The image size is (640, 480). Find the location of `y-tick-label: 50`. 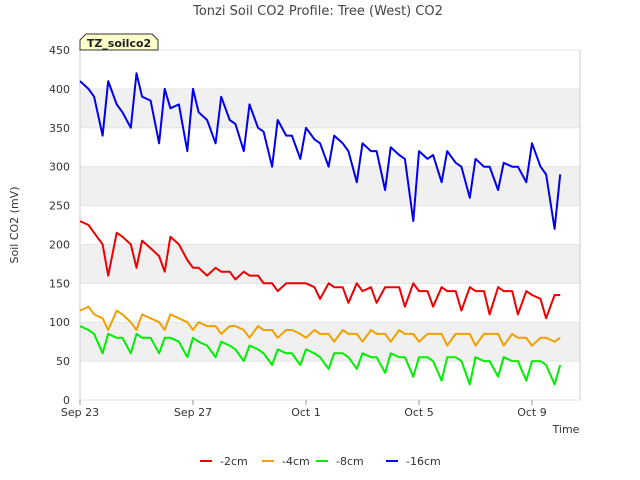

y-tick-label: 50 is located at coordinates (63, 361).